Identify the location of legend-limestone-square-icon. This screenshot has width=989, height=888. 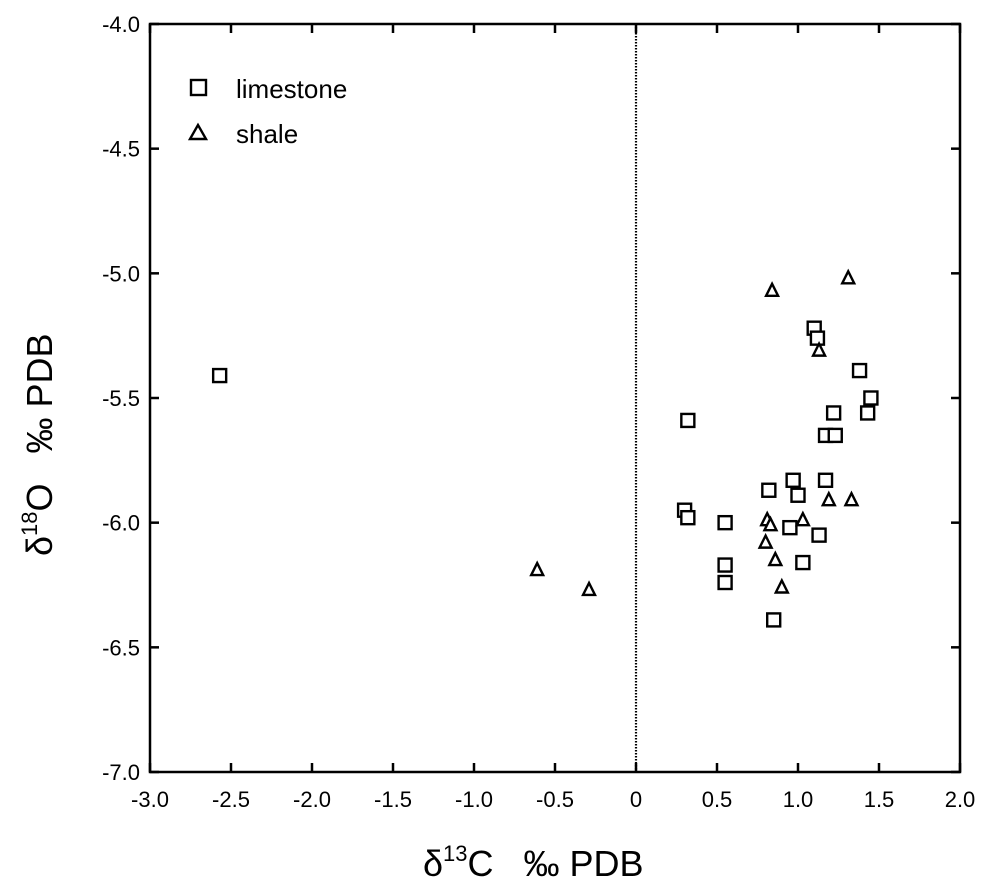
(198, 87).